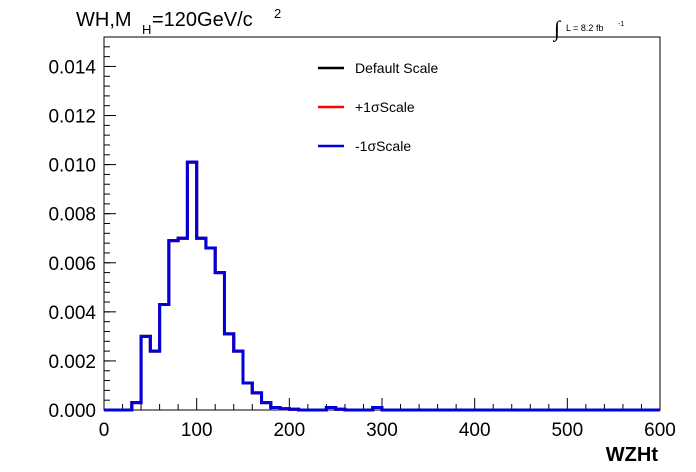  What do you see at coordinates (632, 455) in the screenshot?
I see `x-axis-label: WZHt` at bounding box center [632, 455].